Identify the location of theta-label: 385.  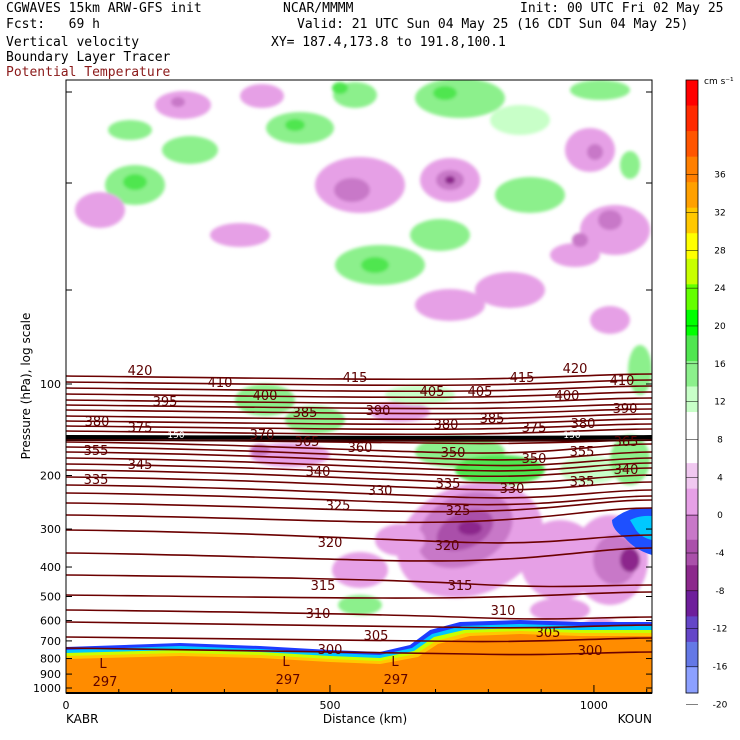
(305, 413).